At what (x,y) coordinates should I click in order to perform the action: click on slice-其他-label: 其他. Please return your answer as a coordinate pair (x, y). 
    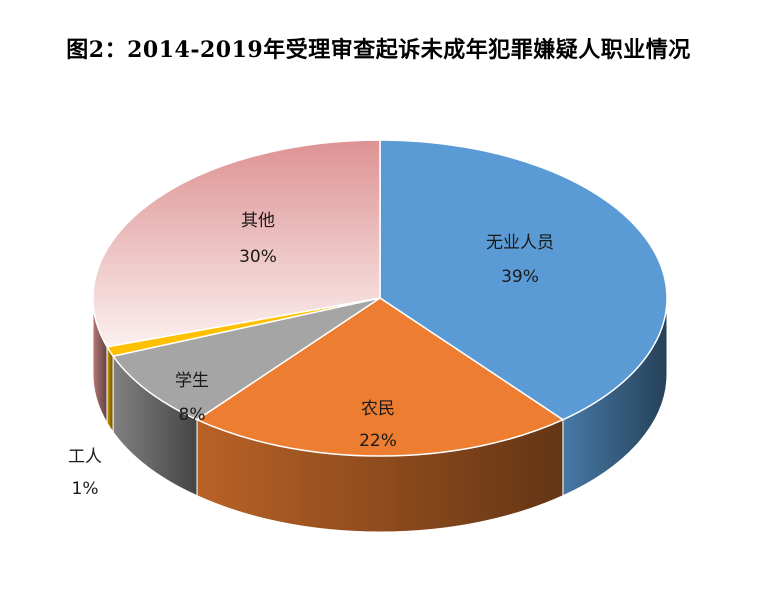
    Looking at the image, I should click on (258, 221).